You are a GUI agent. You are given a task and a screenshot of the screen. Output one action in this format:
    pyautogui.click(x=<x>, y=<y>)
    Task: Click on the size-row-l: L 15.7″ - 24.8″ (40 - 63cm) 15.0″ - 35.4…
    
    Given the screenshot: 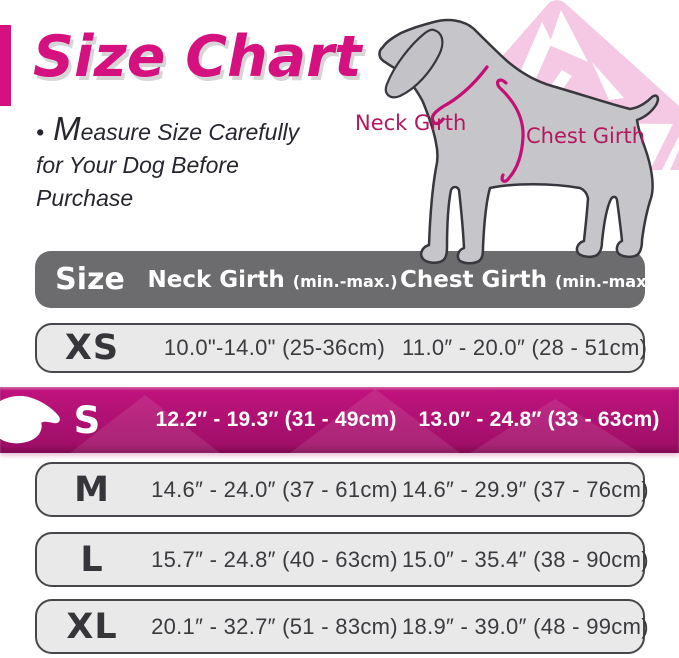 What is the action you would take?
    pyautogui.click(x=342, y=559)
    